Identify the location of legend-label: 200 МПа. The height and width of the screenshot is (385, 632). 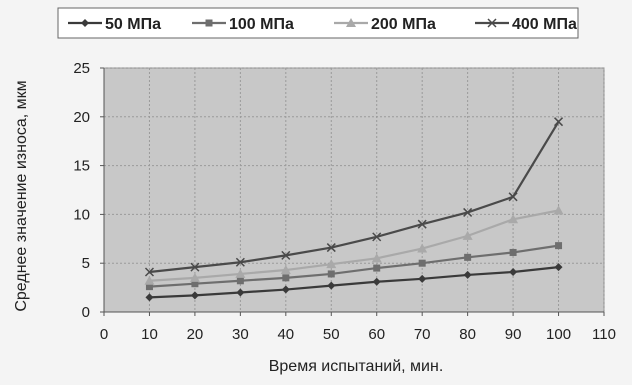
(403, 24).